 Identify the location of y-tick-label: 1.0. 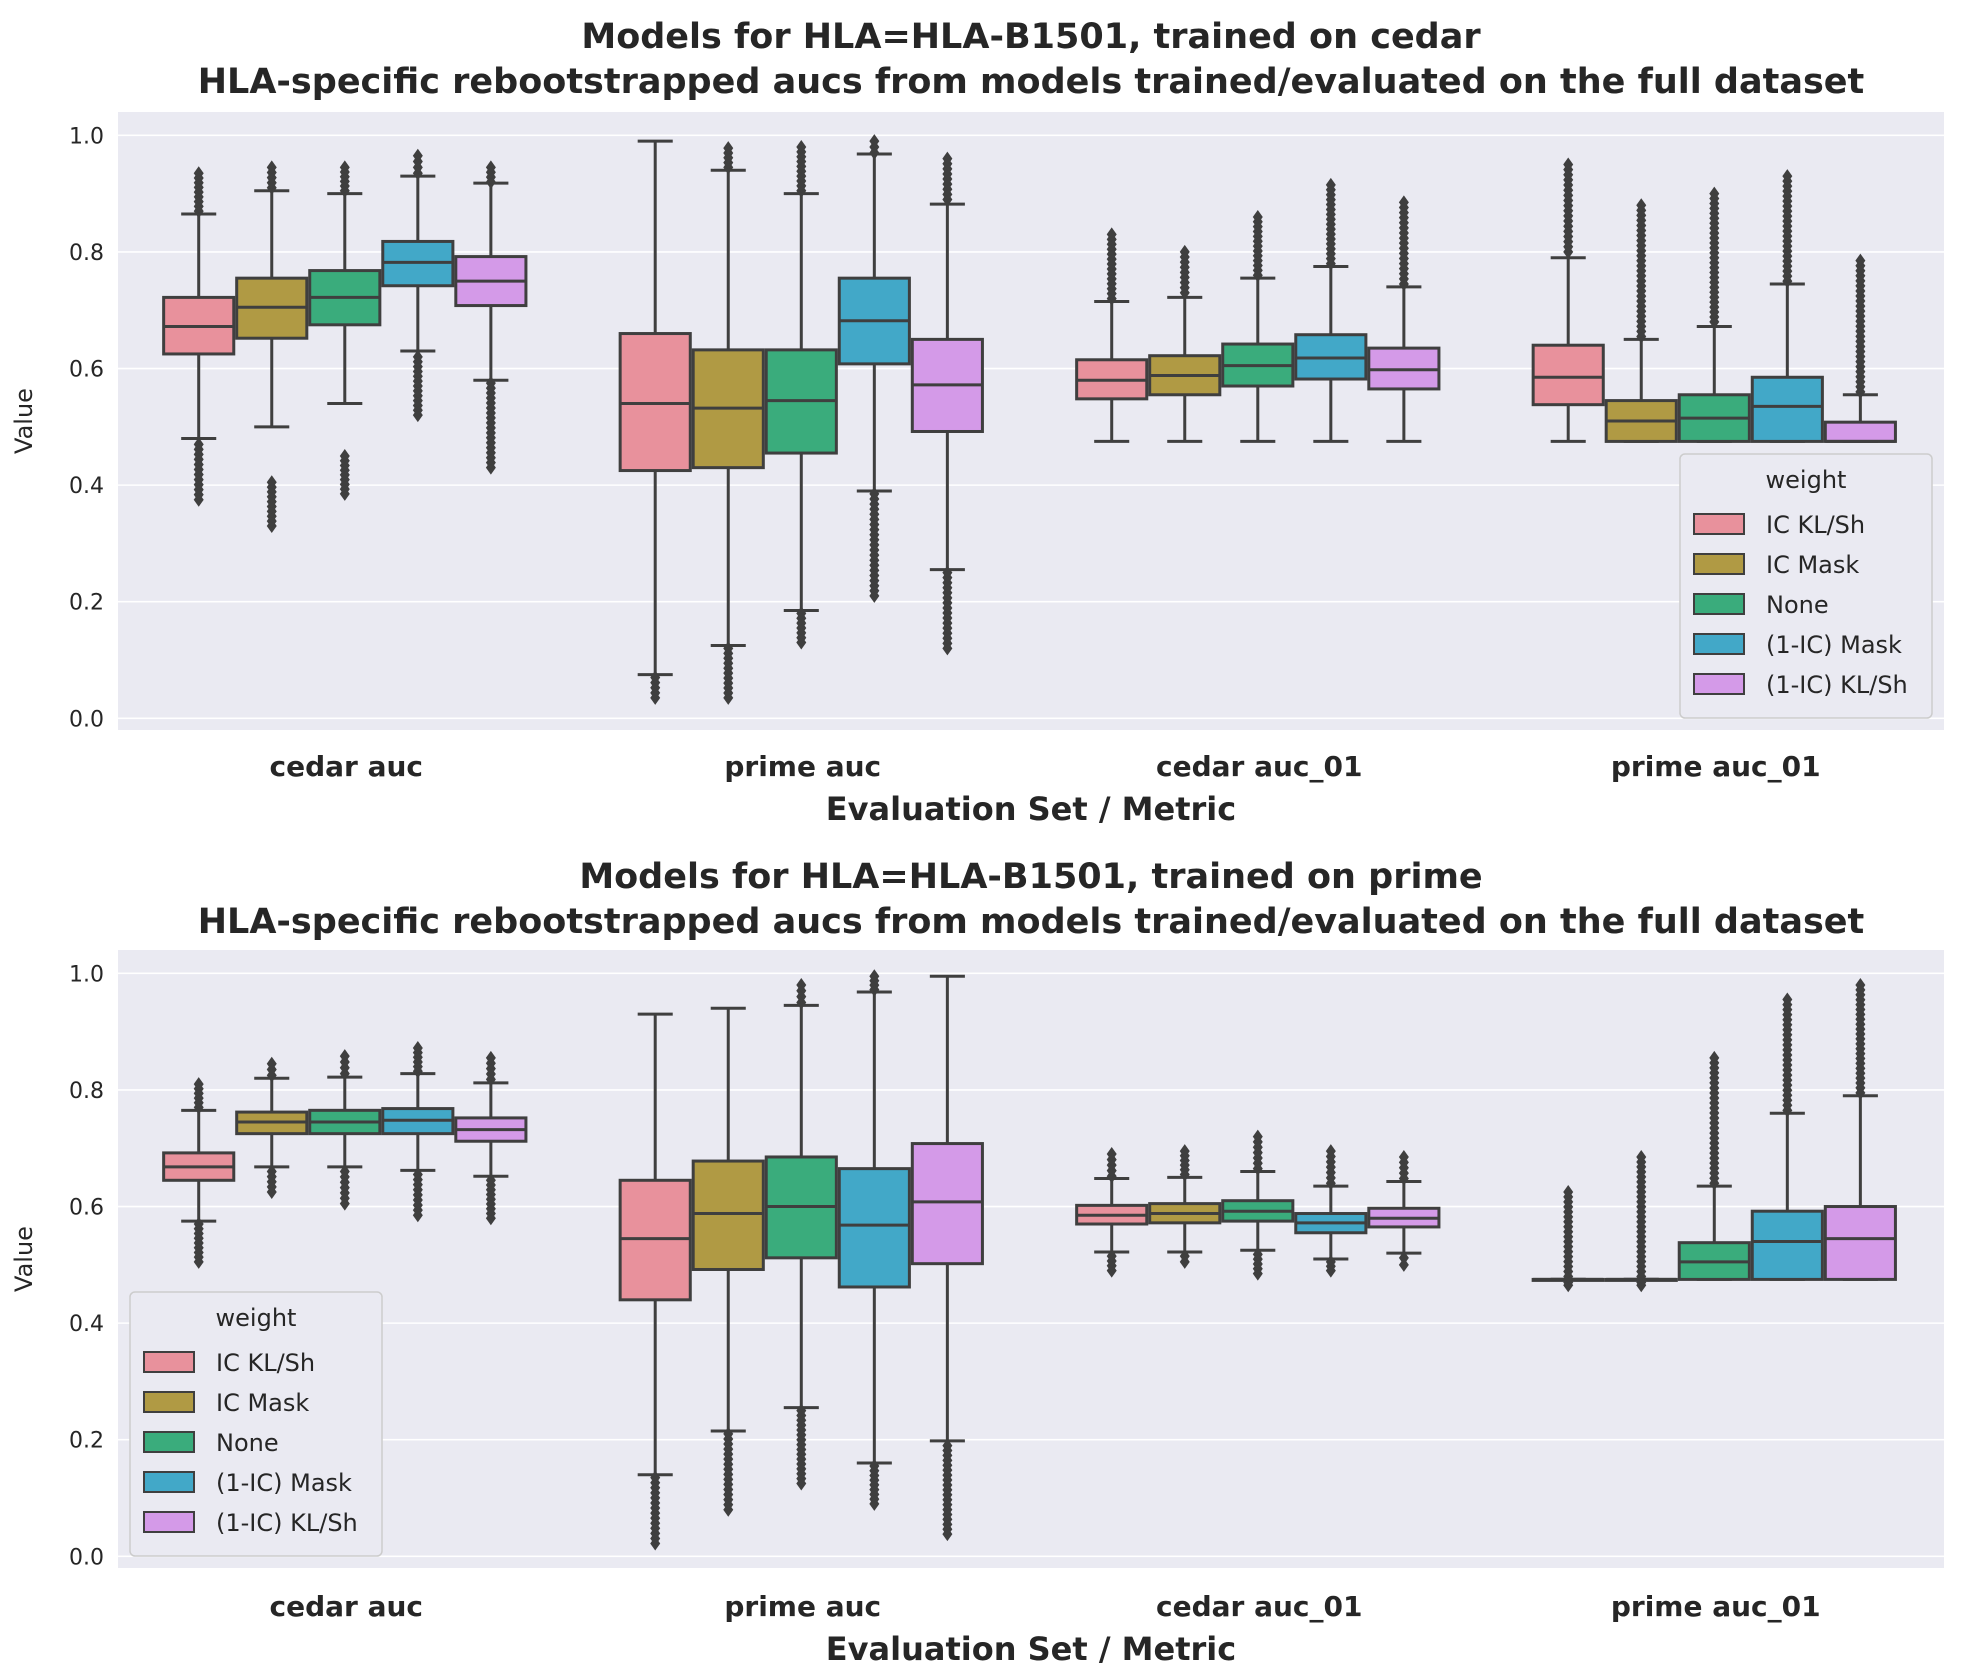
(86, 136).